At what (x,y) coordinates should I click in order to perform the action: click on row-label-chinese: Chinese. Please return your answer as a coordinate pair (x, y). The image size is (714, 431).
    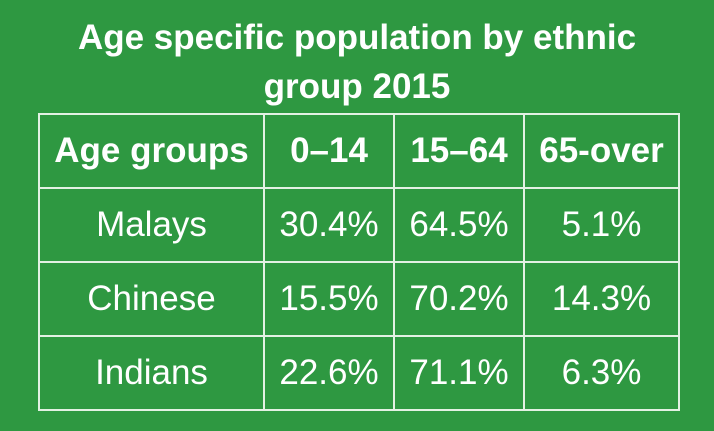
    Looking at the image, I should click on (151, 299).